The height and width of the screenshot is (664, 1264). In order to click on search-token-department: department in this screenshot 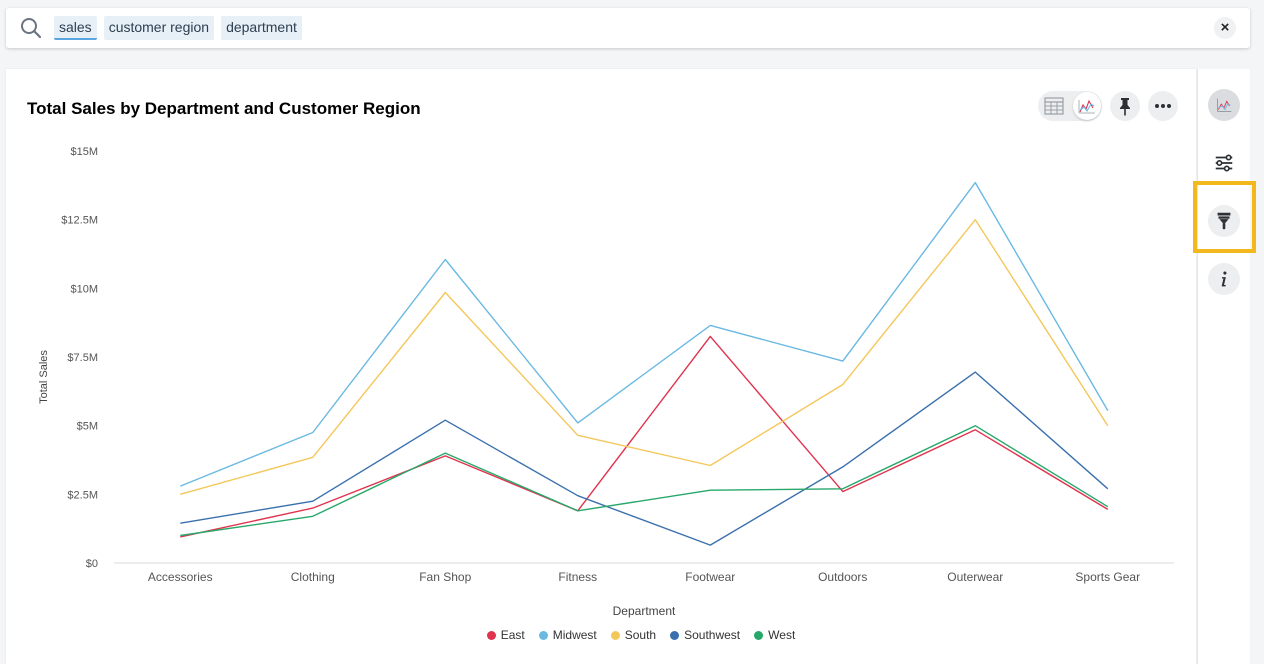, I will do `click(261, 28)`.